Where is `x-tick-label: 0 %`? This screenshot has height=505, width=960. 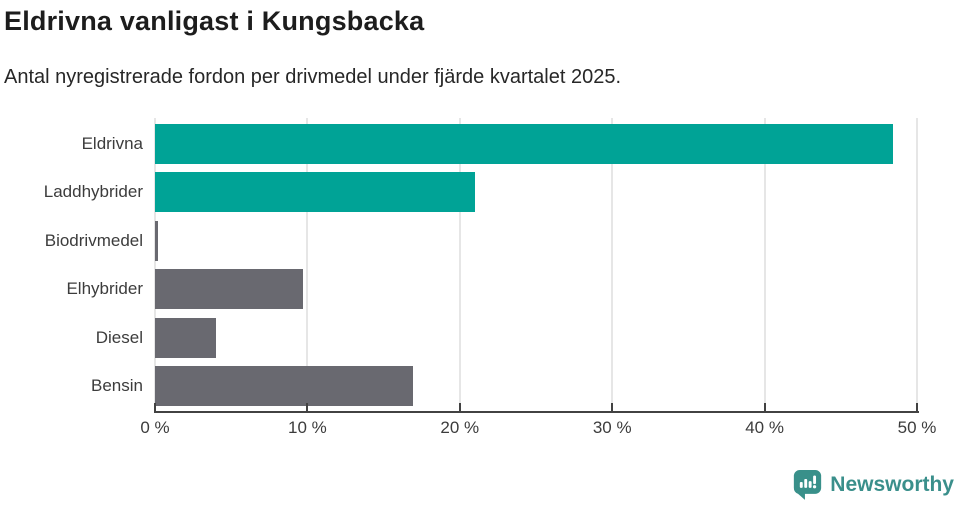 x-tick-label: 0 % is located at coordinates (155, 427).